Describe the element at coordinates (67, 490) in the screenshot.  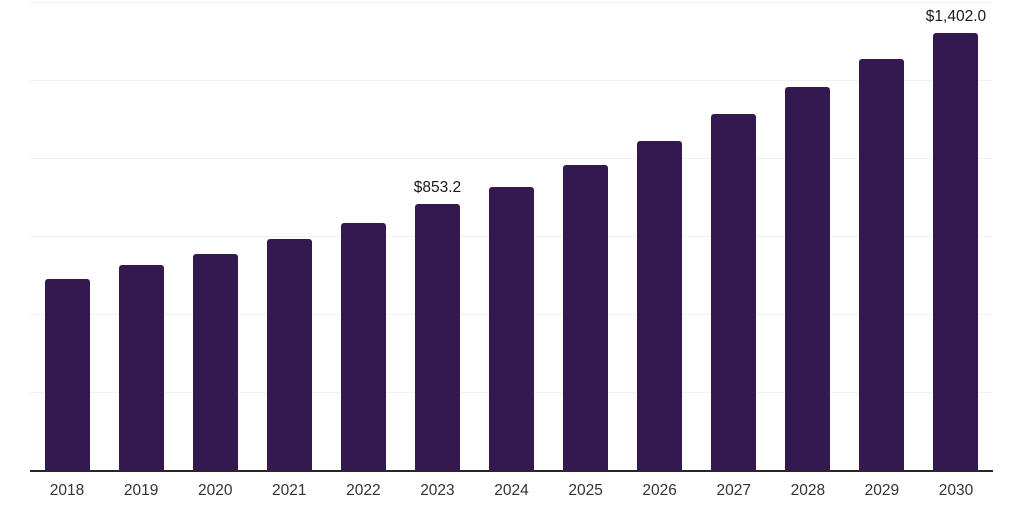
I see `x-tick-label: 2018` at that location.